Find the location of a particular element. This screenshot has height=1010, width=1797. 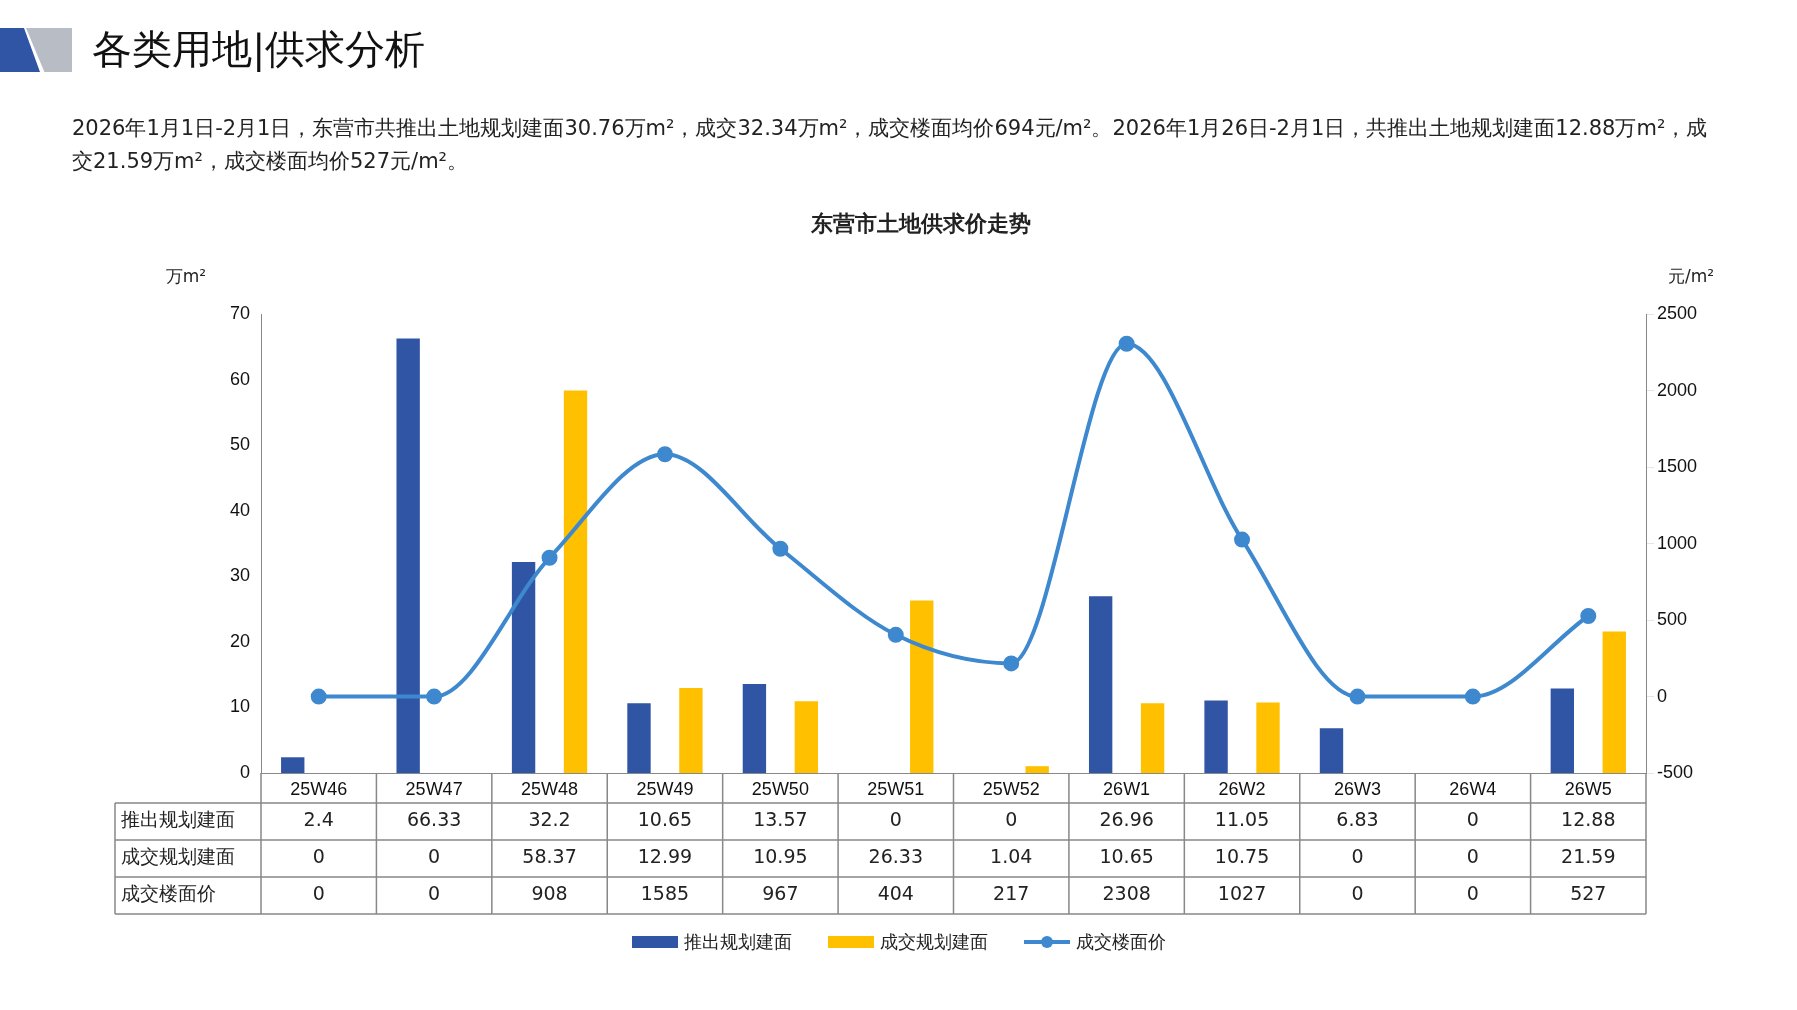

x-tick-label: 25W46 is located at coordinates (319, 788).